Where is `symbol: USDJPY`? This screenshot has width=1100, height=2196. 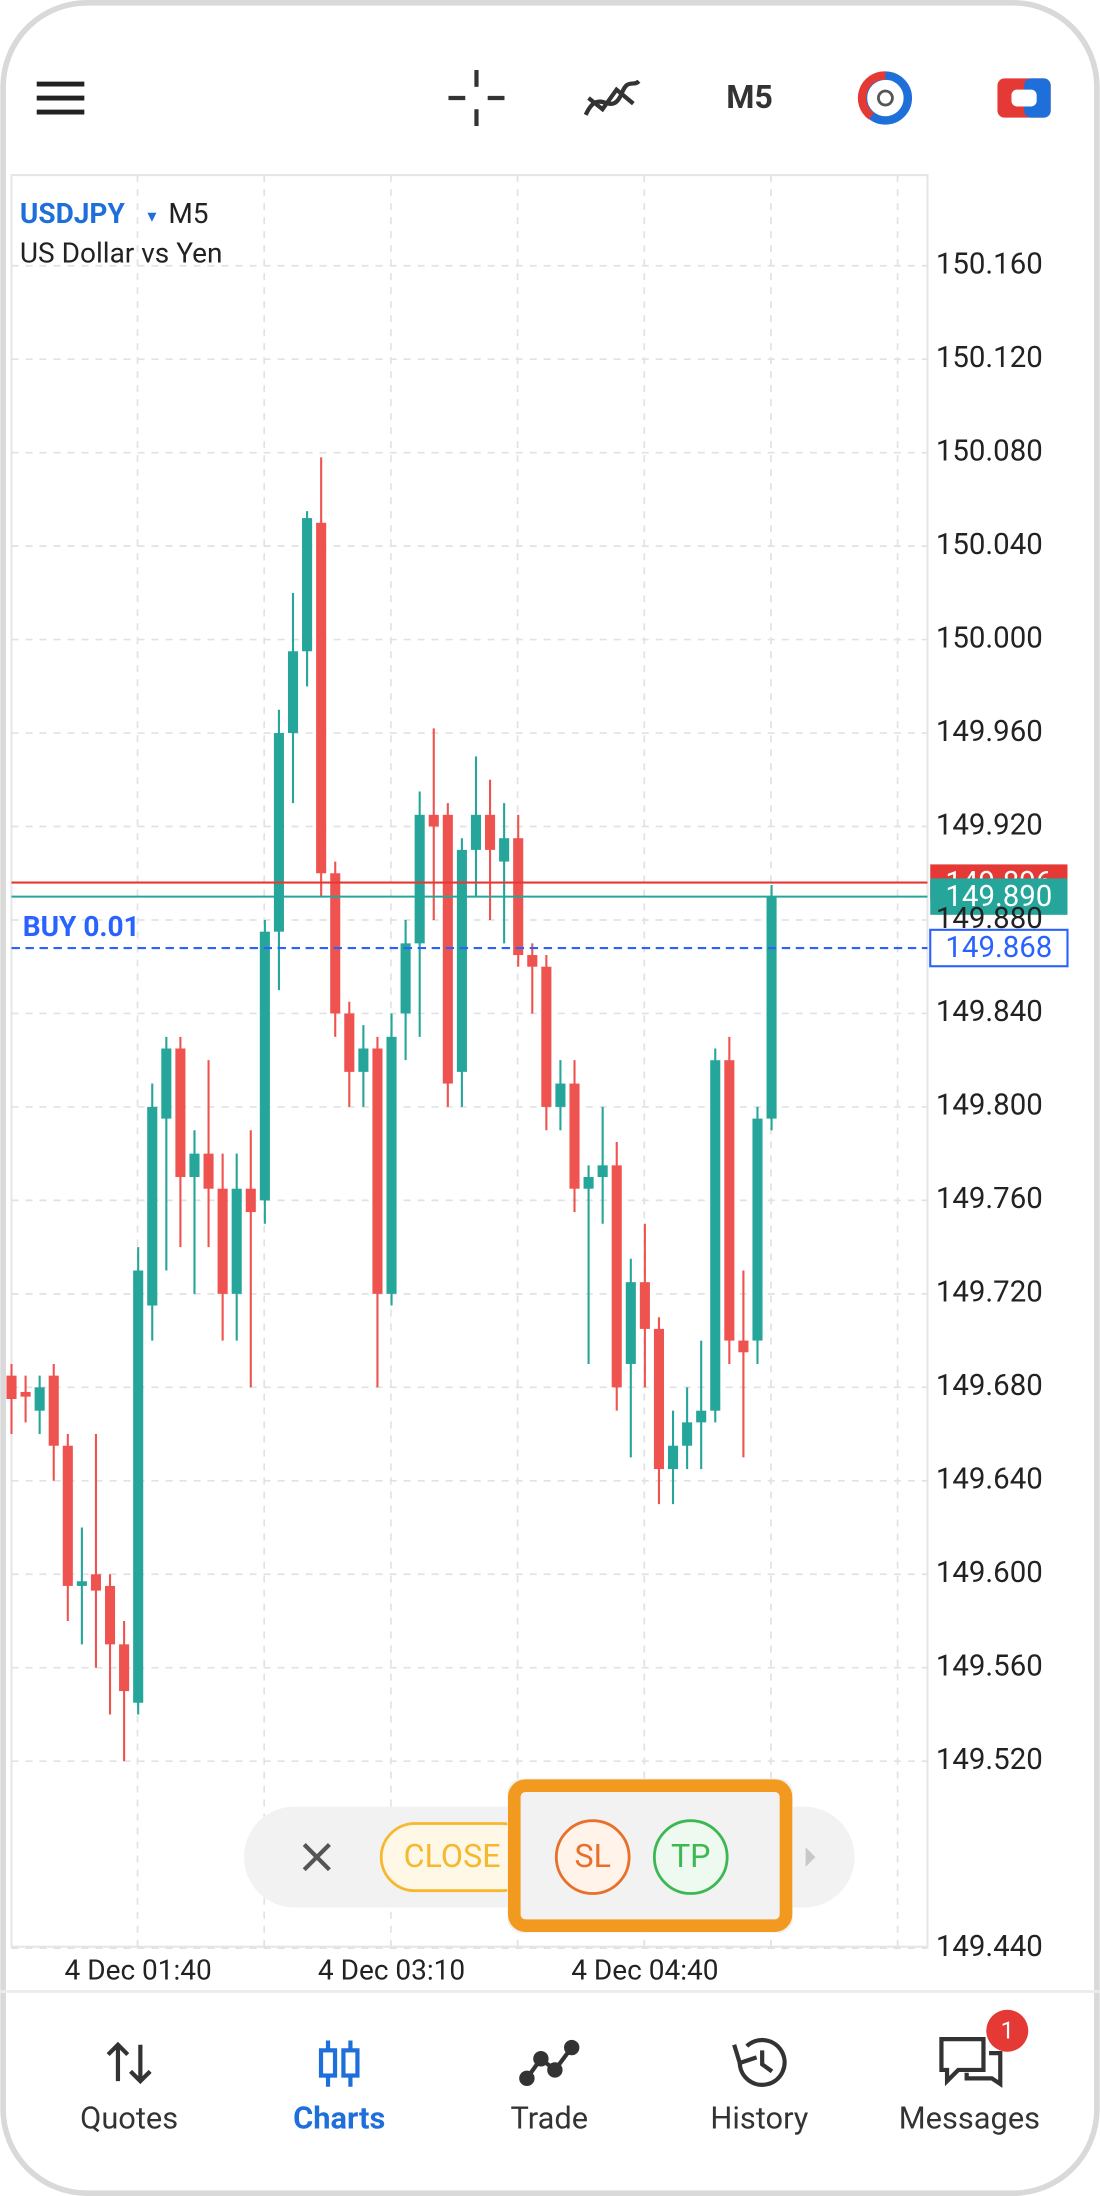
symbol: USDJPY is located at coordinates (73, 213).